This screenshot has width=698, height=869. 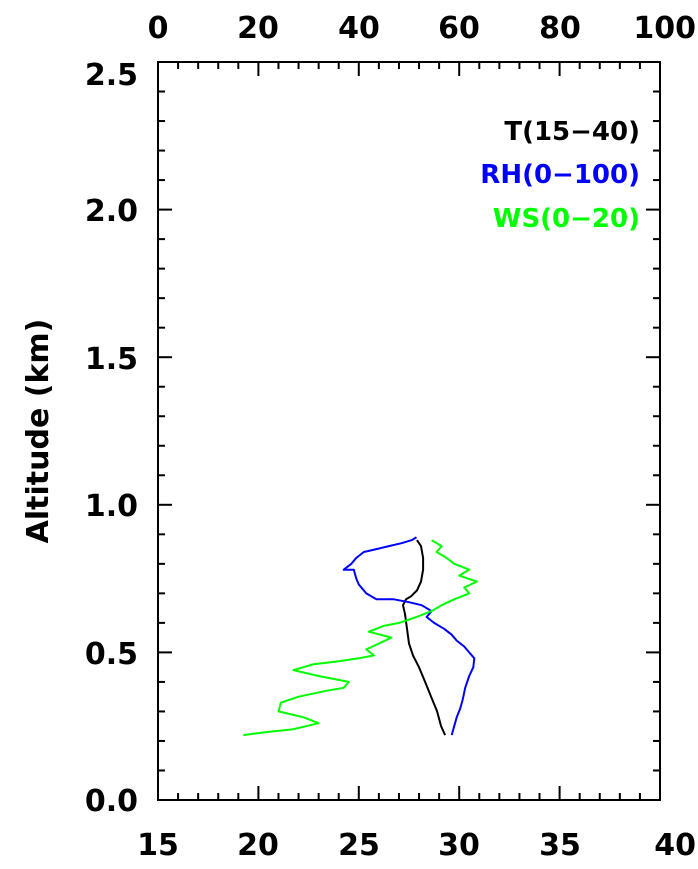 What do you see at coordinates (566, 219) in the screenshot?
I see `legend-entry-ws: WS(0−20)` at bounding box center [566, 219].